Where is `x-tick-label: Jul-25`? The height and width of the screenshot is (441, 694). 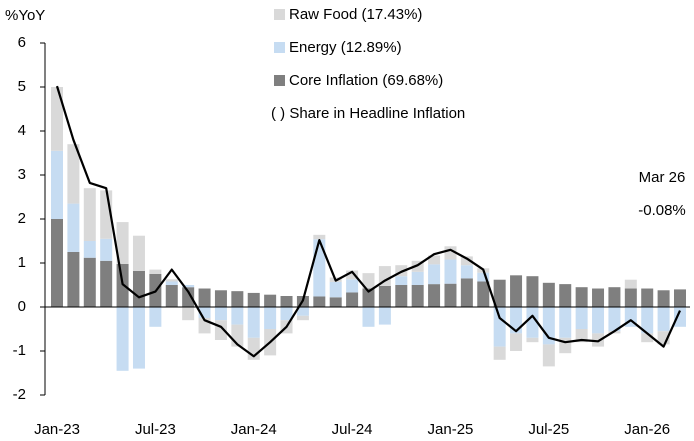 x-tick-label: Jul-25 is located at coordinates (548, 429).